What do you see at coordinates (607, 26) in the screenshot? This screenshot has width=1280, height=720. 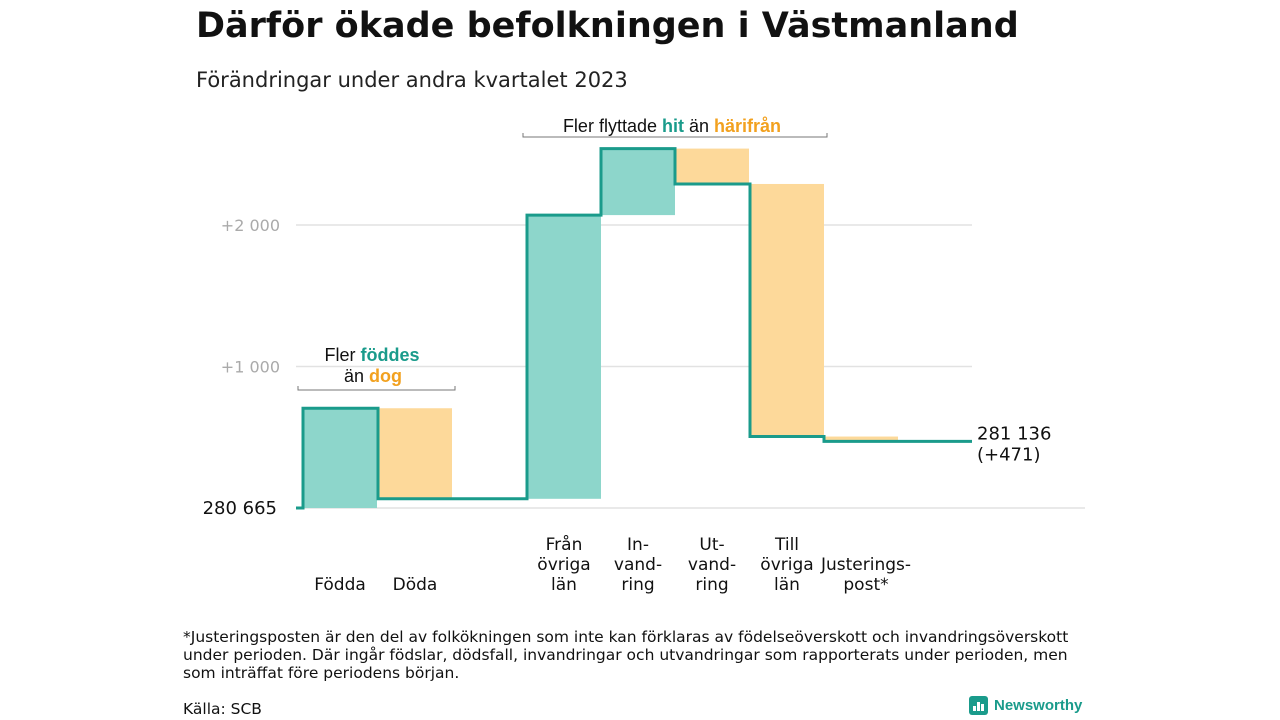 I see `chart-title: Därför ökade befolkningen i Västmanland` at bounding box center [607, 26].